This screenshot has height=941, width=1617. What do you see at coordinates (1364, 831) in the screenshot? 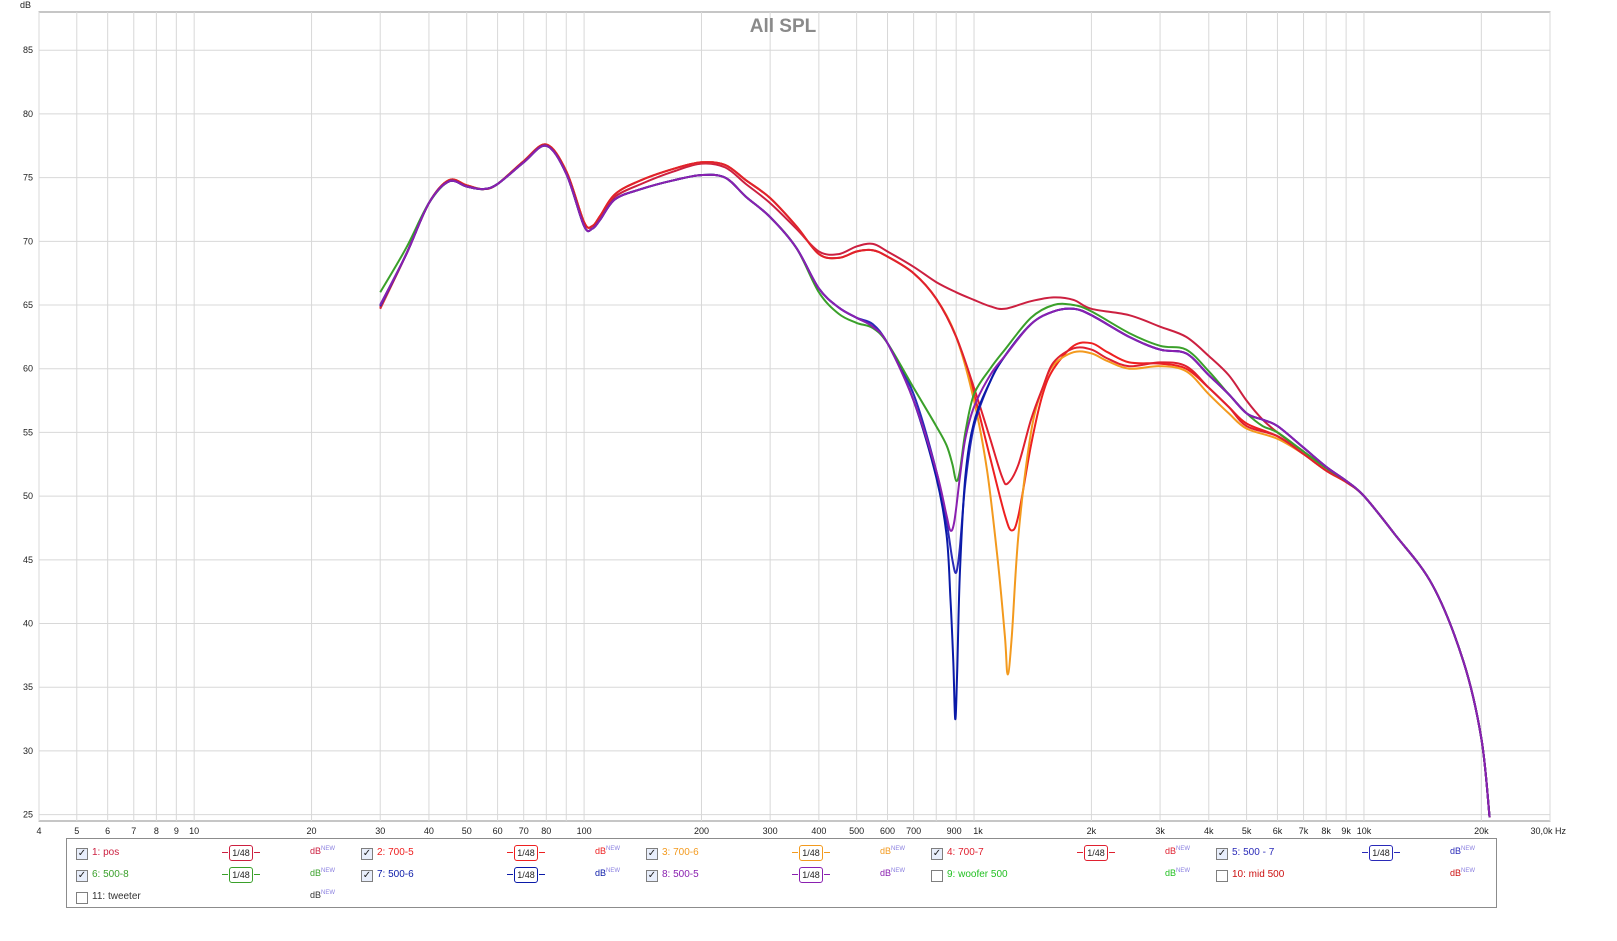
I see `x-tick-label: 10k` at bounding box center [1364, 831].